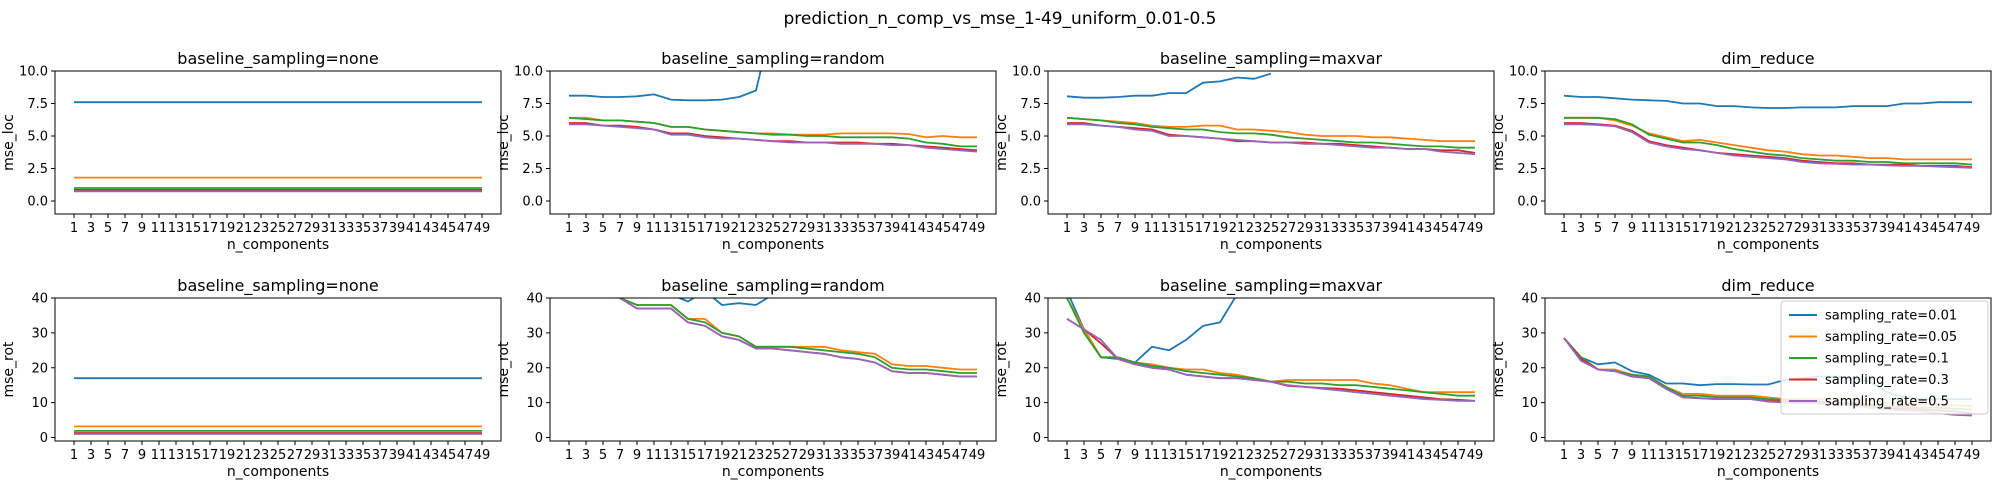 The width and height of the screenshot is (2000, 500). What do you see at coordinates (1887, 359) in the screenshot?
I see `legend-label: sampling_rate=0.1` at bounding box center [1887, 359].